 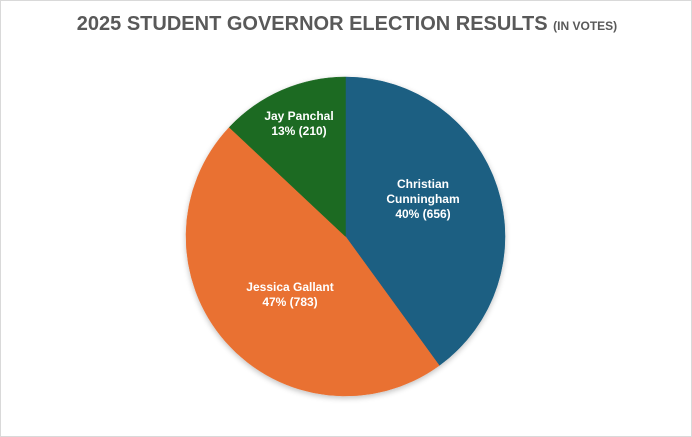 What do you see at coordinates (298, 123) in the screenshot?
I see `data-label-jay-panchal: Jay Panchal 13% (210)` at bounding box center [298, 123].